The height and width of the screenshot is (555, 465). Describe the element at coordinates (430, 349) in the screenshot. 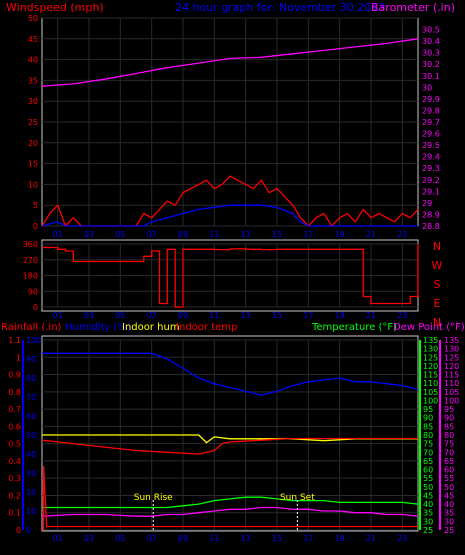

I see `temperature-tick-label: 130` at that location.